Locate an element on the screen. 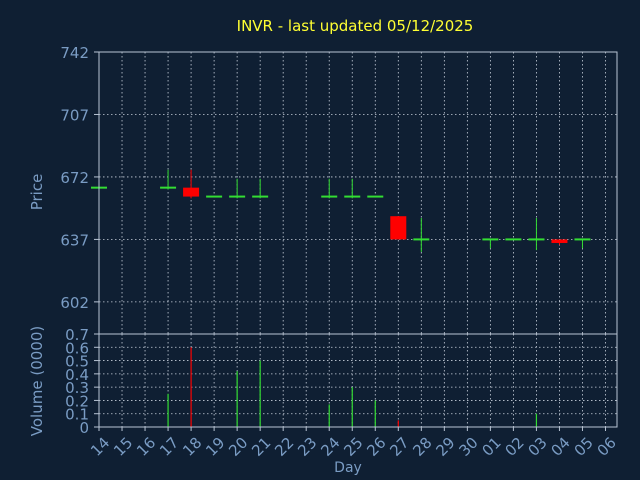  price-tick-label: 672 is located at coordinates (74, 178).